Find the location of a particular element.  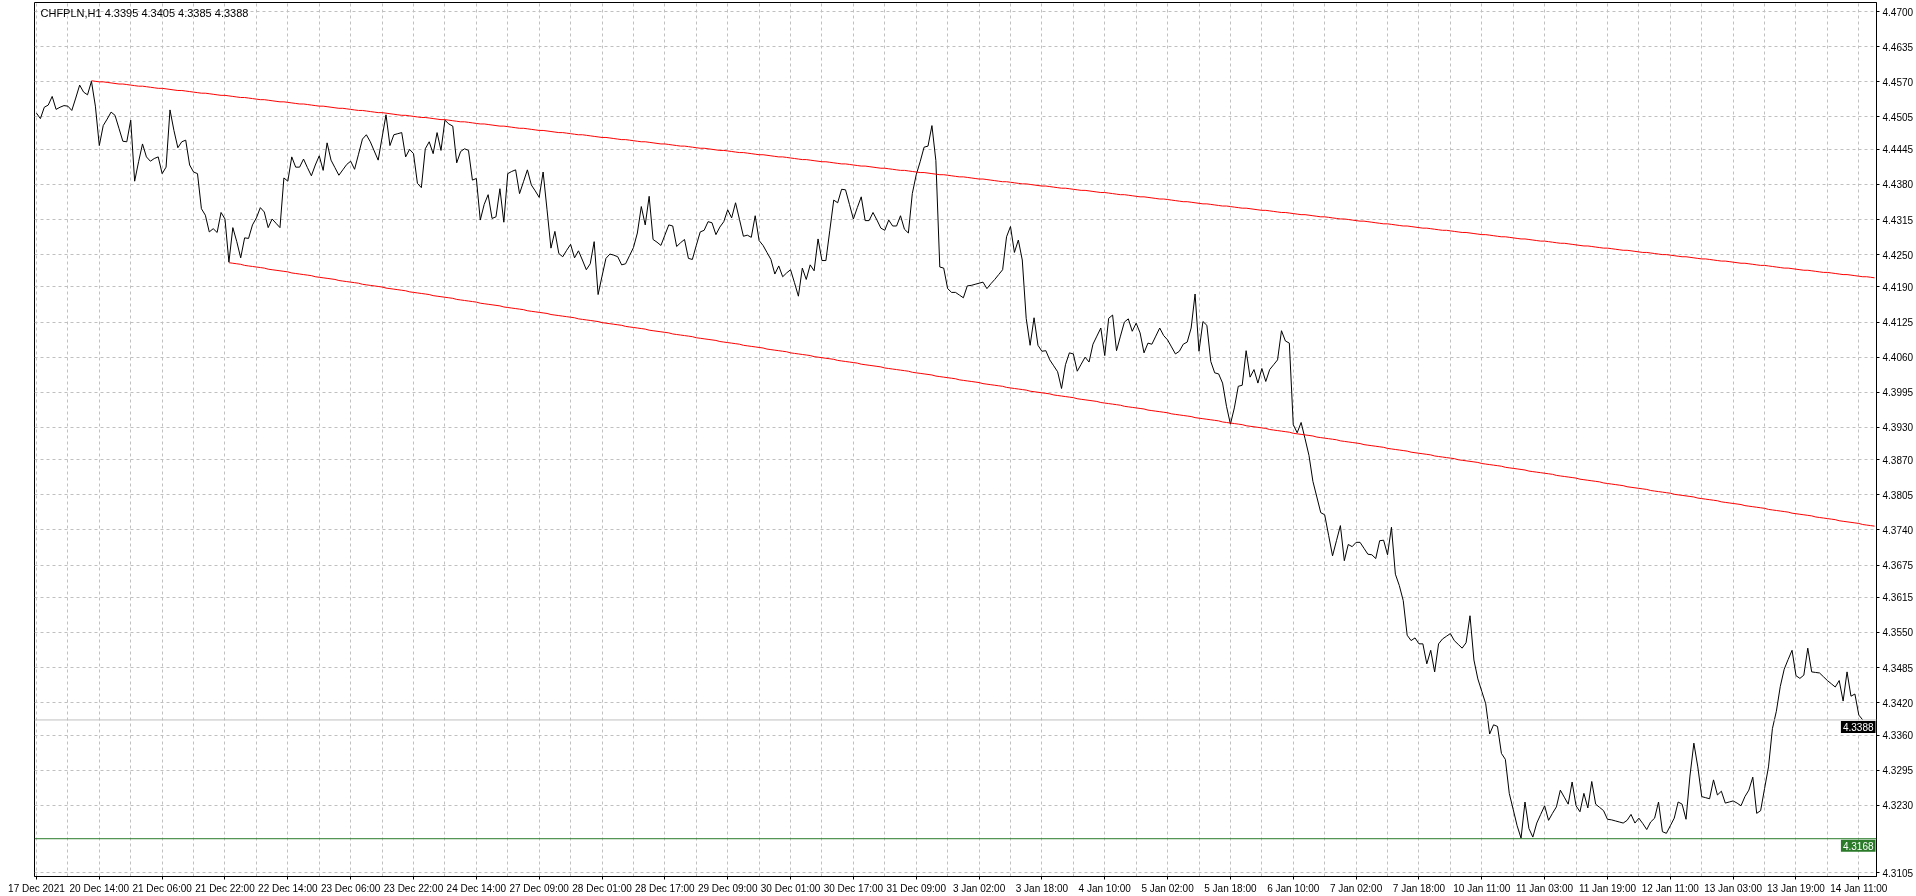

y-tick-label: 4.3485 is located at coordinates (1898, 668).